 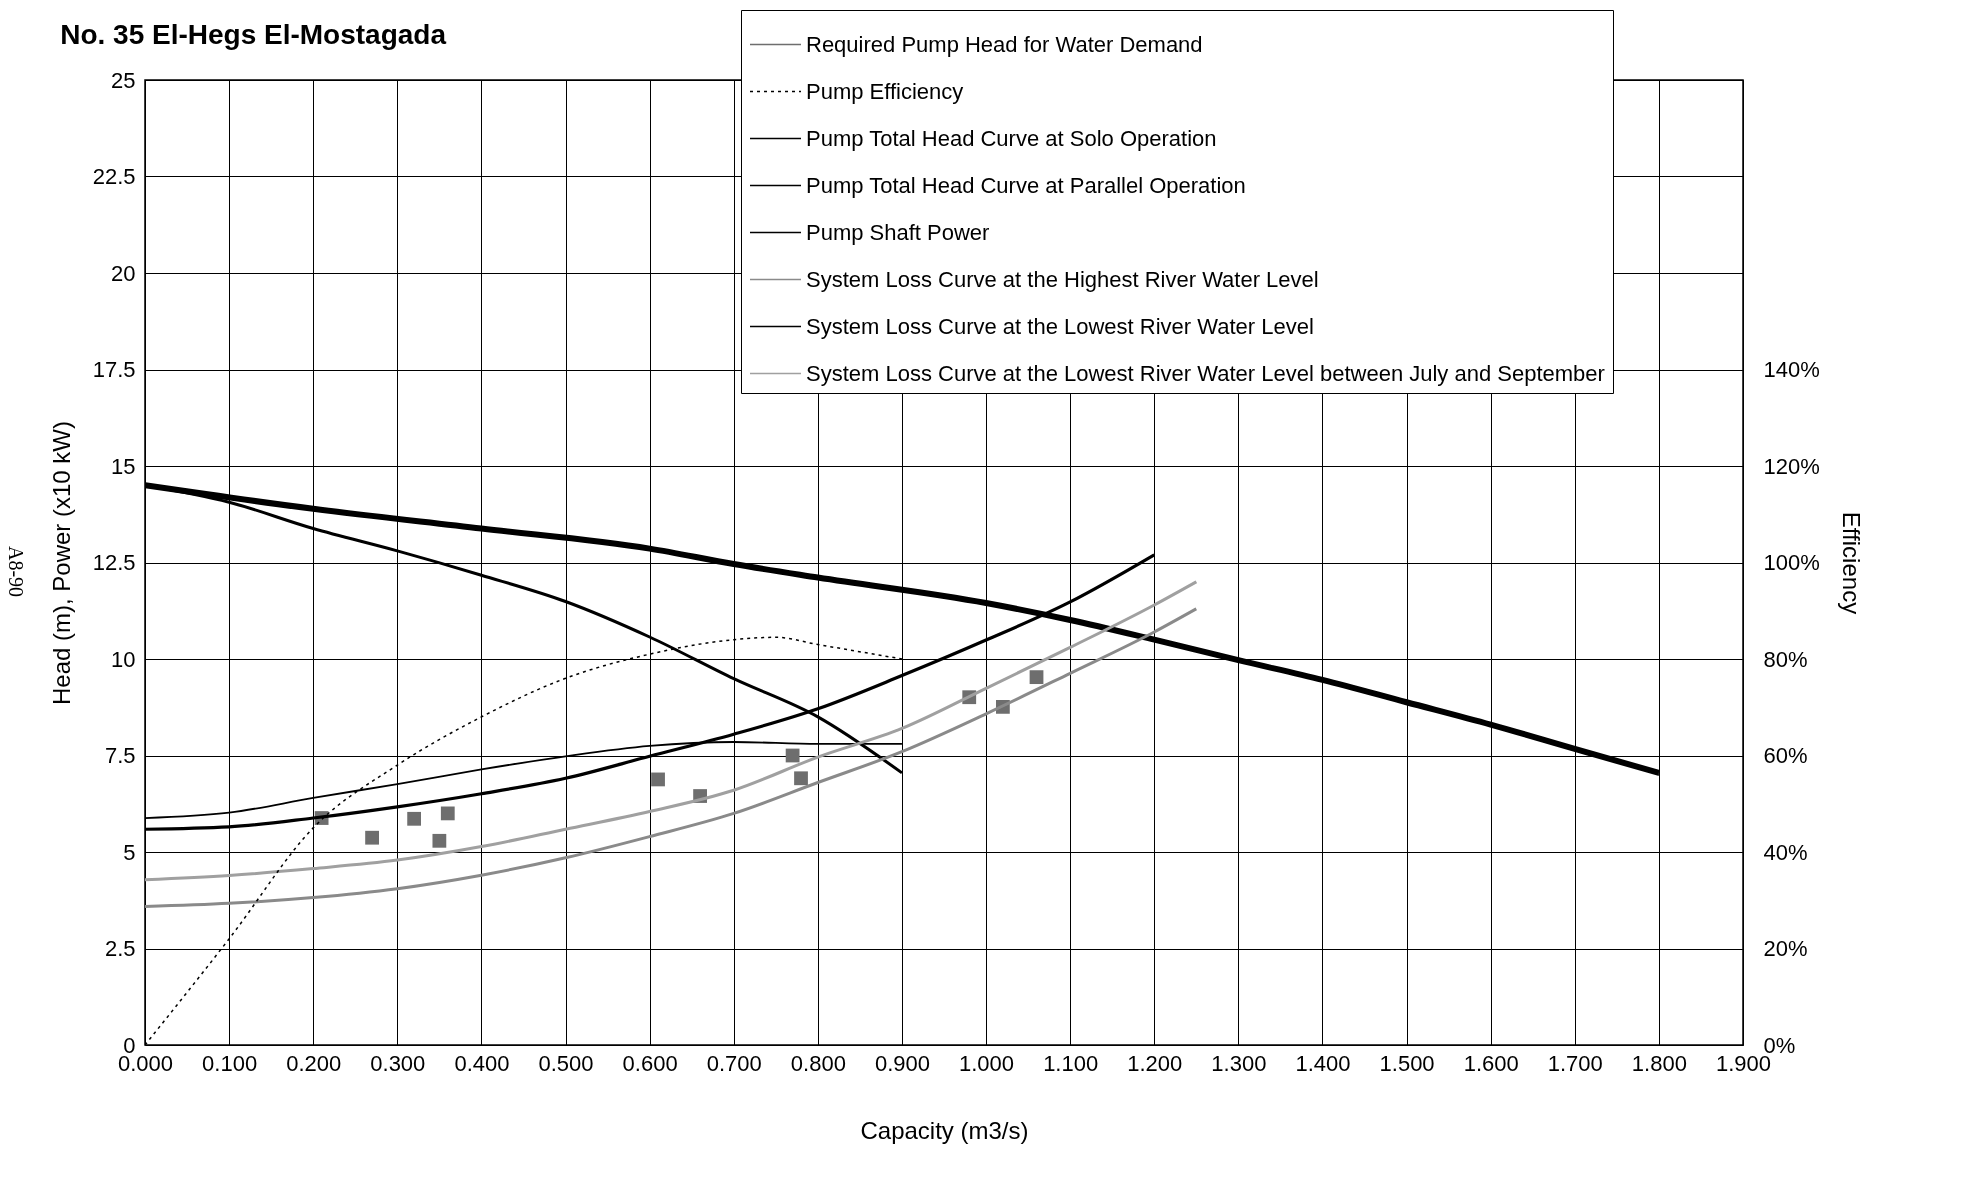 I want to click on x-tick-label: 1.300, so click(x=1239, y=1063).